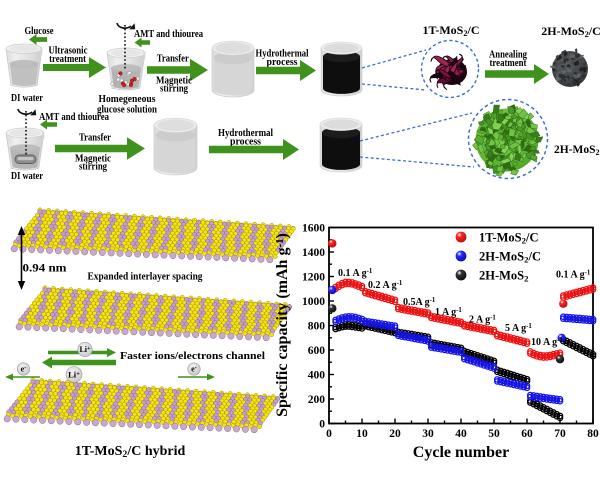 The height and width of the screenshot is (483, 600). I want to click on svg-text: Ultrasonic, so click(68, 51).